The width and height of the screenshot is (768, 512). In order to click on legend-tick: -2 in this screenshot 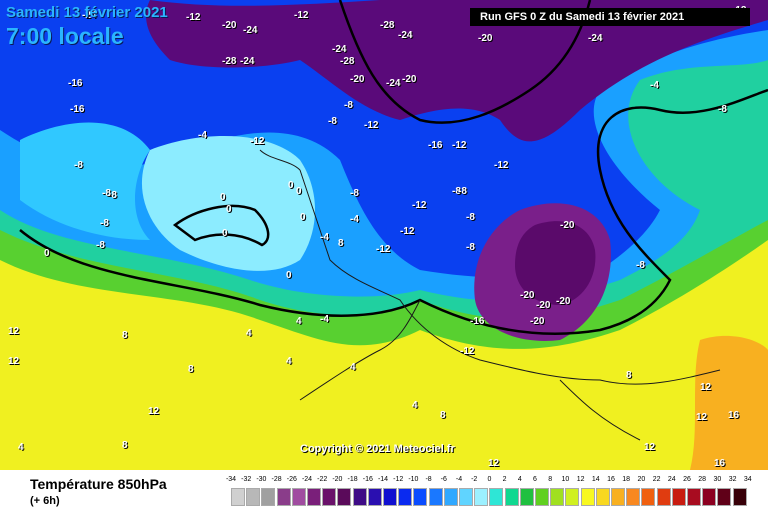, I will do `click(474, 479)`.